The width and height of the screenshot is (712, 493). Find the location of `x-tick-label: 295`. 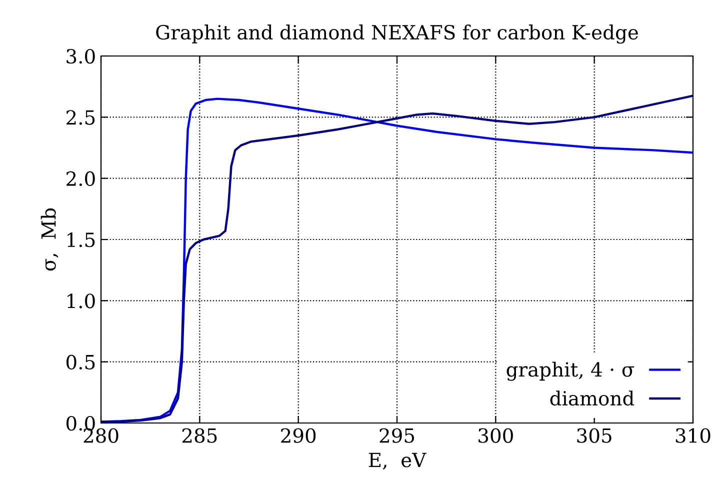

x-tick-label: 295 is located at coordinates (397, 435).